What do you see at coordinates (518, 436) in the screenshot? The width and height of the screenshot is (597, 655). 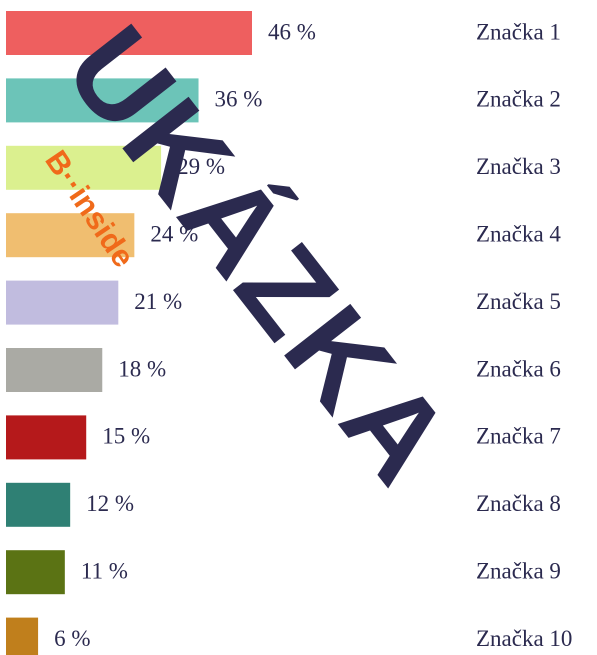 I see `category-label: Značka 7` at bounding box center [518, 436].